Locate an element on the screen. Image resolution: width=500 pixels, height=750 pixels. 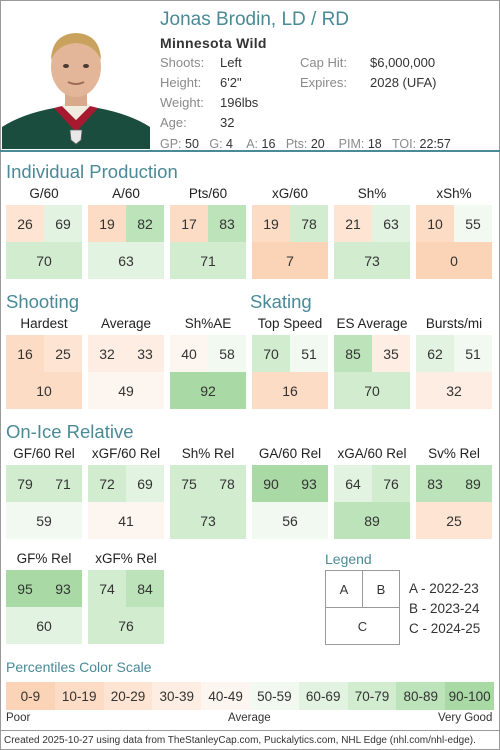
stat-ga-60-rel-box: 90 93 56 is located at coordinates (290, 502).